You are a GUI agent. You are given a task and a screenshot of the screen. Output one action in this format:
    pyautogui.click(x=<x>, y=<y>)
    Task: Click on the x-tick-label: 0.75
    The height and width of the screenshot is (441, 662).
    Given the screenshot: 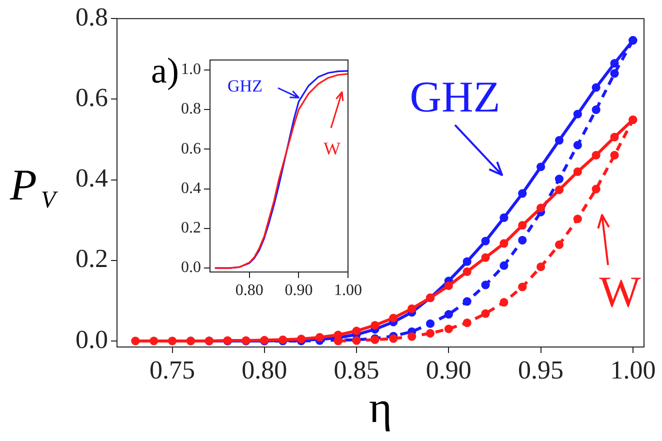 What is the action you would take?
    pyautogui.click(x=173, y=369)
    